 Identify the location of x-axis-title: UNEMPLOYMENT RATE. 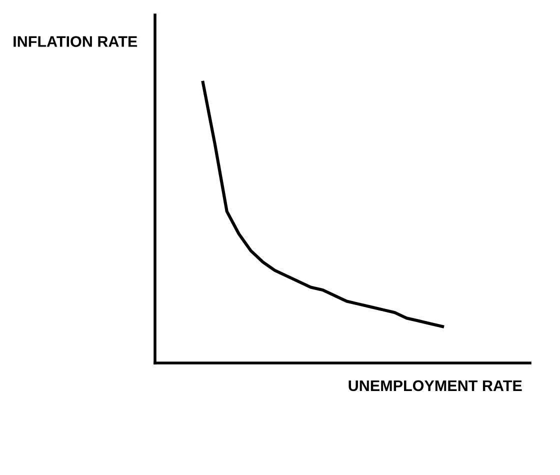
(435, 386).